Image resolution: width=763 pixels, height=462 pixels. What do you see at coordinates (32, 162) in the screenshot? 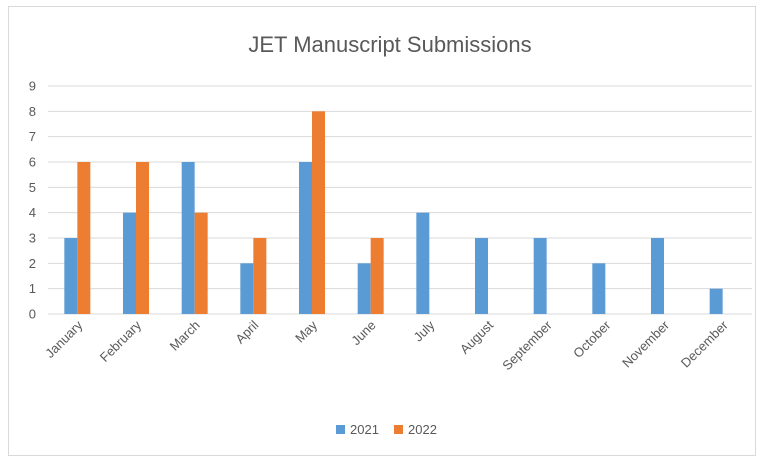
I see `y-tick-label: 6` at bounding box center [32, 162].